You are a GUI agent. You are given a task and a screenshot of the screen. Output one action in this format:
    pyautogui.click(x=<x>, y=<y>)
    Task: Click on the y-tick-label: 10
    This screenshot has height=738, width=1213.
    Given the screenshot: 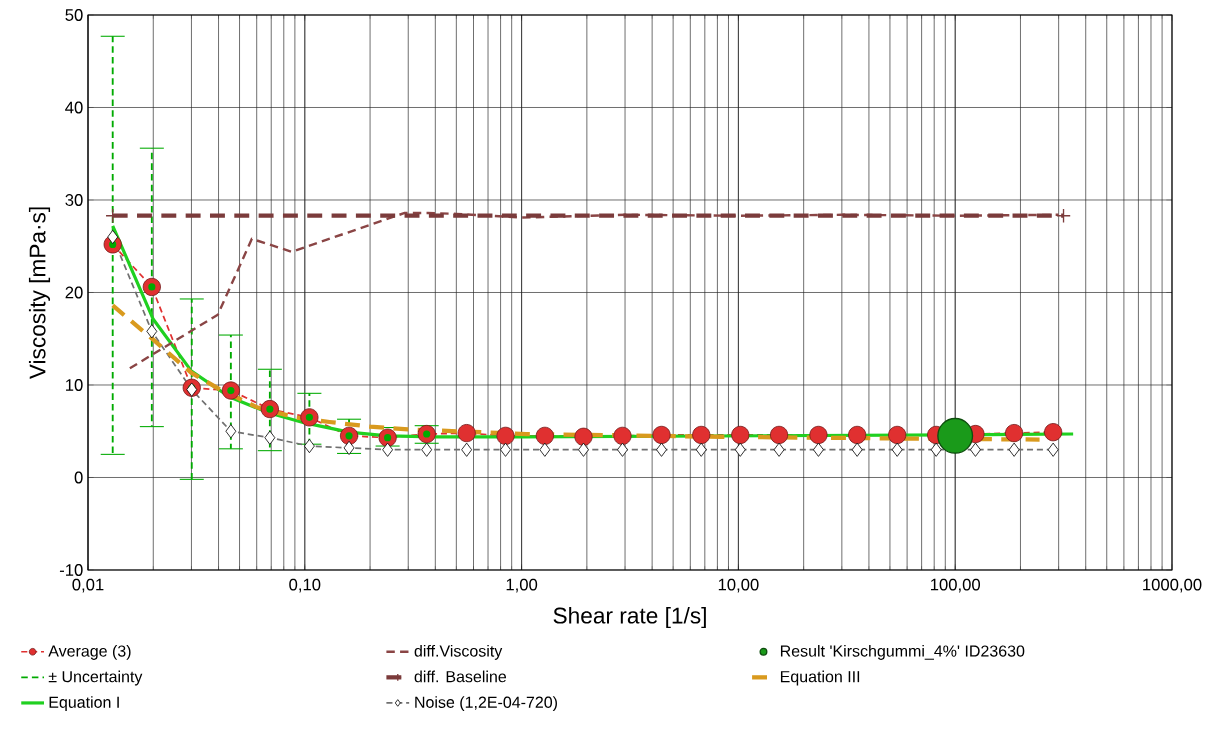 What is the action you would take?
    pyautogui.click(x=74, y=385)
    